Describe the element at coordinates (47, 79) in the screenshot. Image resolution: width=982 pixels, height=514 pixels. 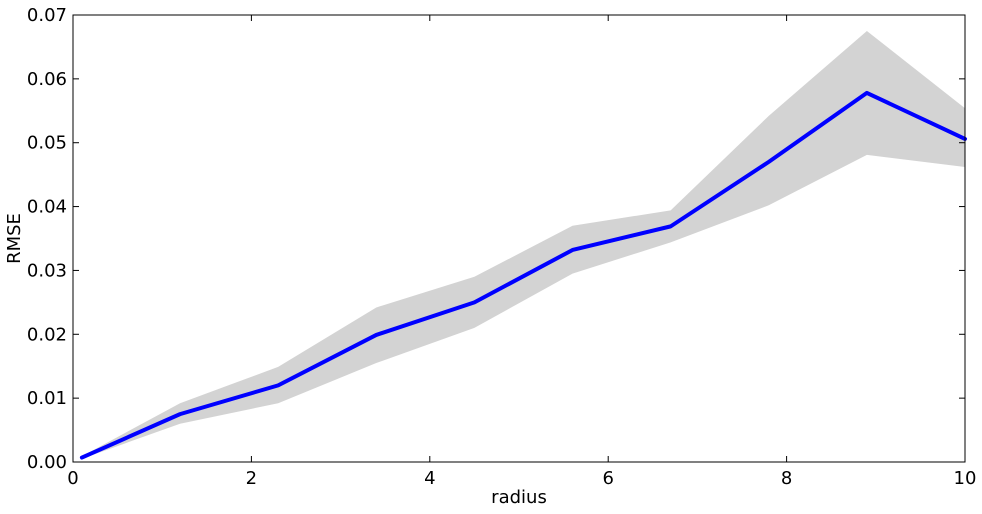
I see `y-tick-label: 0.06` at that location.